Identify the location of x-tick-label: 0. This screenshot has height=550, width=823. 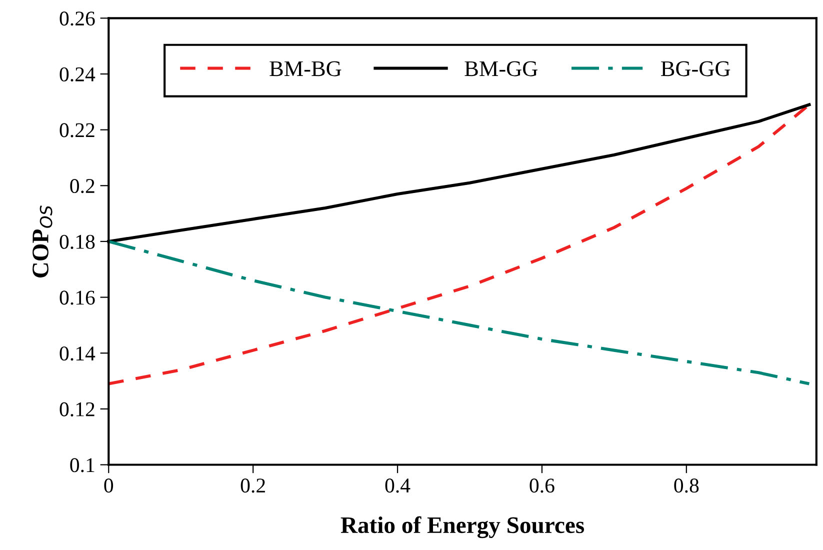
(109, 485).